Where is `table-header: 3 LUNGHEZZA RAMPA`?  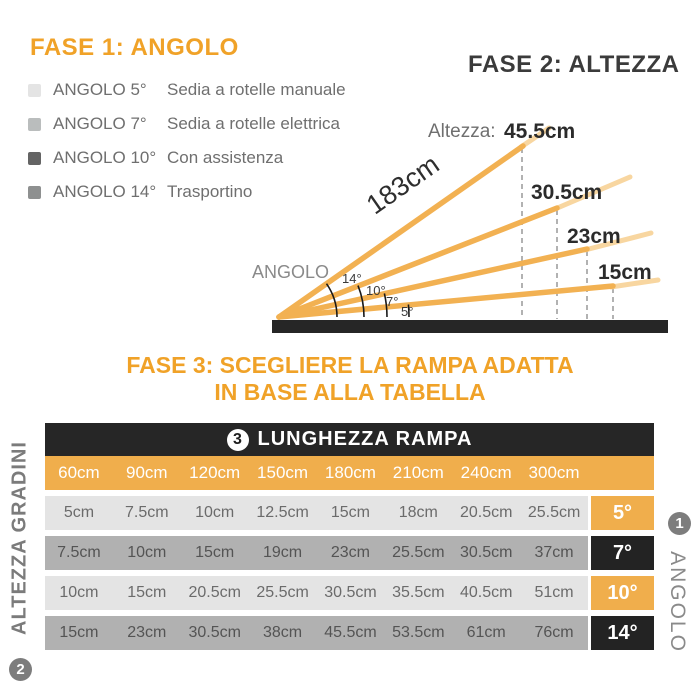 table-header: 3 LUNGHEZZA RAMPA is located at coordinates (349, 439).